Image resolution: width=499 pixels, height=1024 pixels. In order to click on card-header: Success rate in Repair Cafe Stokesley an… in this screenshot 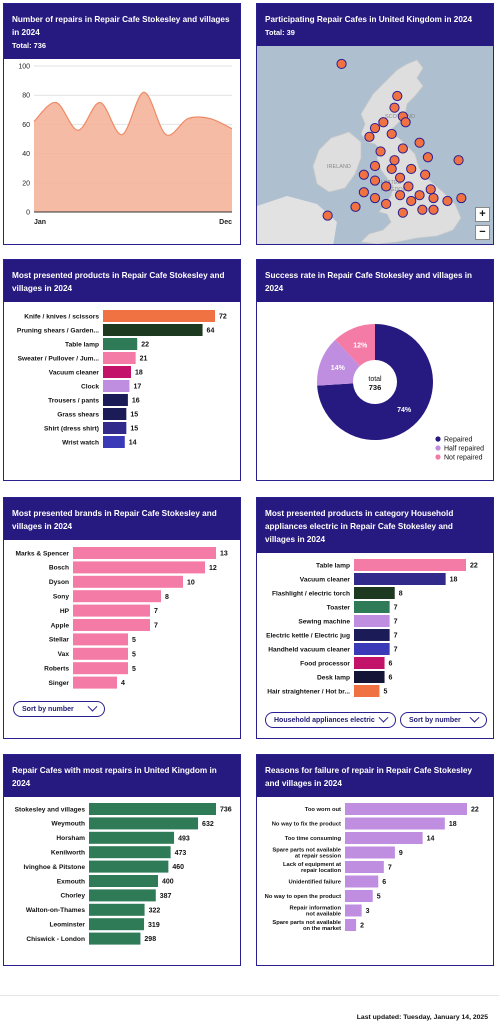, I will do `click(375, 281)`.